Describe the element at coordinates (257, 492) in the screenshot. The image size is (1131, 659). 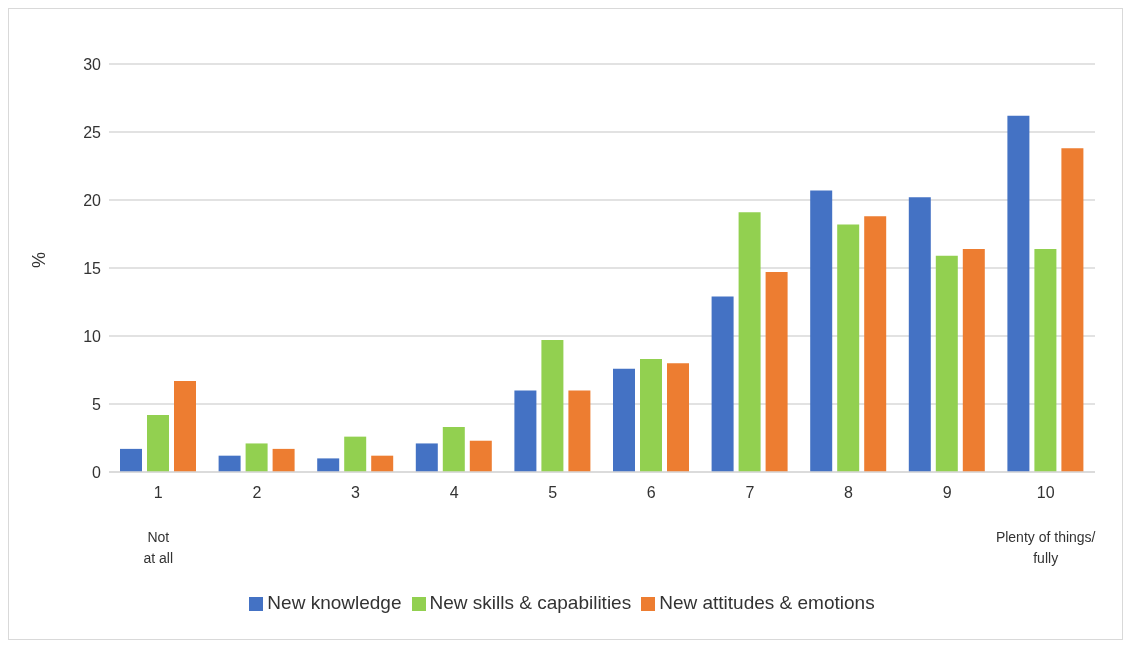
I see `x-tick-label: 2` at that location.